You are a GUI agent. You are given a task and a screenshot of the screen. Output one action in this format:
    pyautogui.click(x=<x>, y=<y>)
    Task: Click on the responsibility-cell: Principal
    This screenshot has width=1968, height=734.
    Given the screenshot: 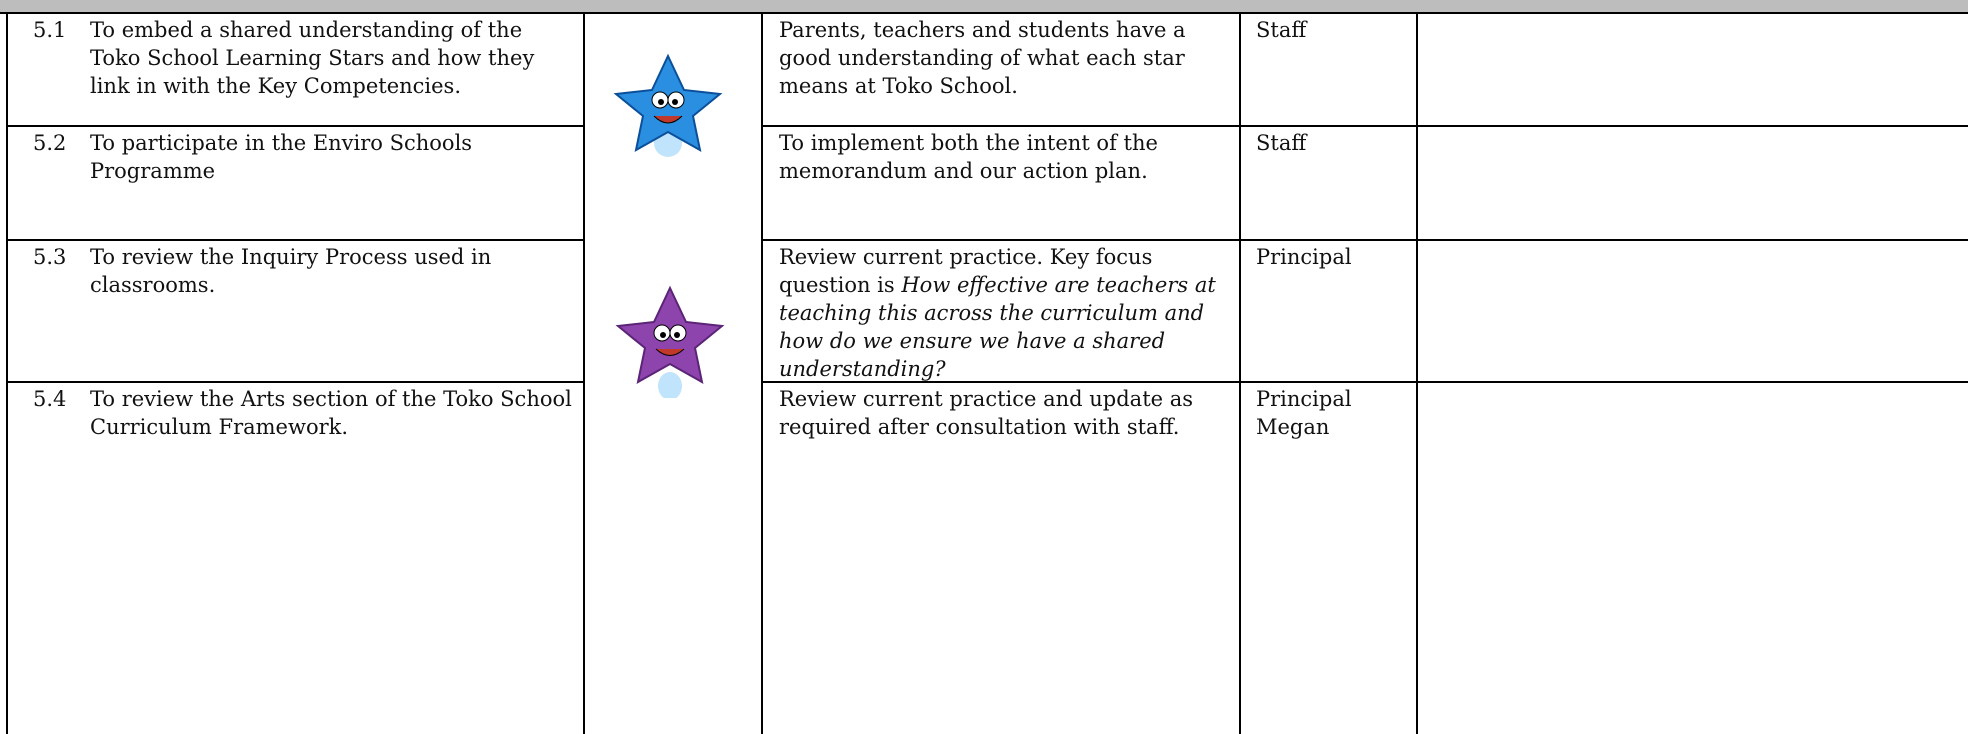 What is the action you would take?
    pyautogui.click(x=1329, y=256)
    